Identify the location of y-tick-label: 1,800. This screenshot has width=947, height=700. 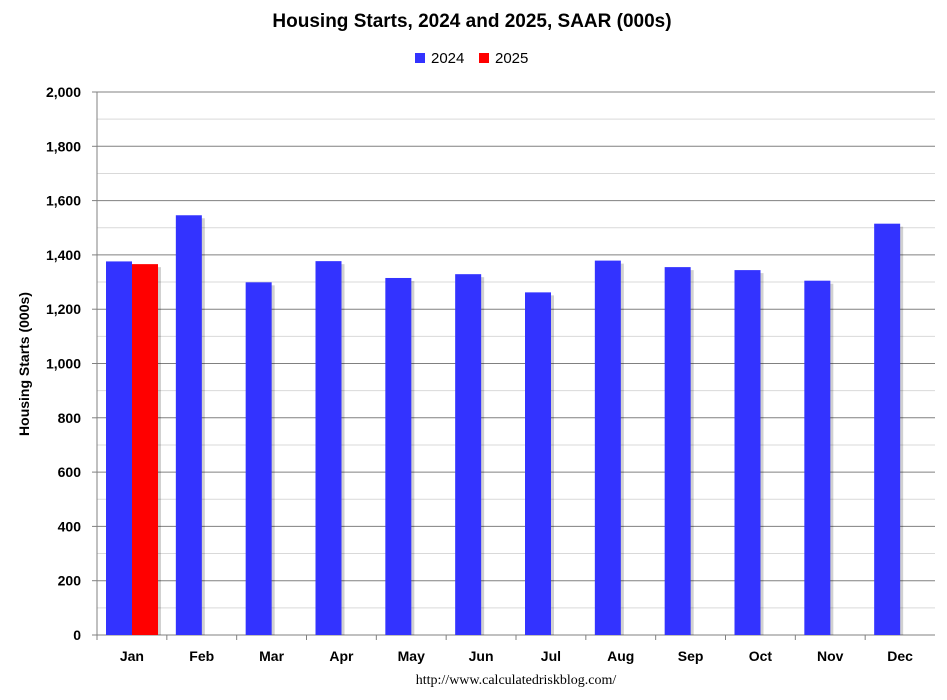
(63, 146).